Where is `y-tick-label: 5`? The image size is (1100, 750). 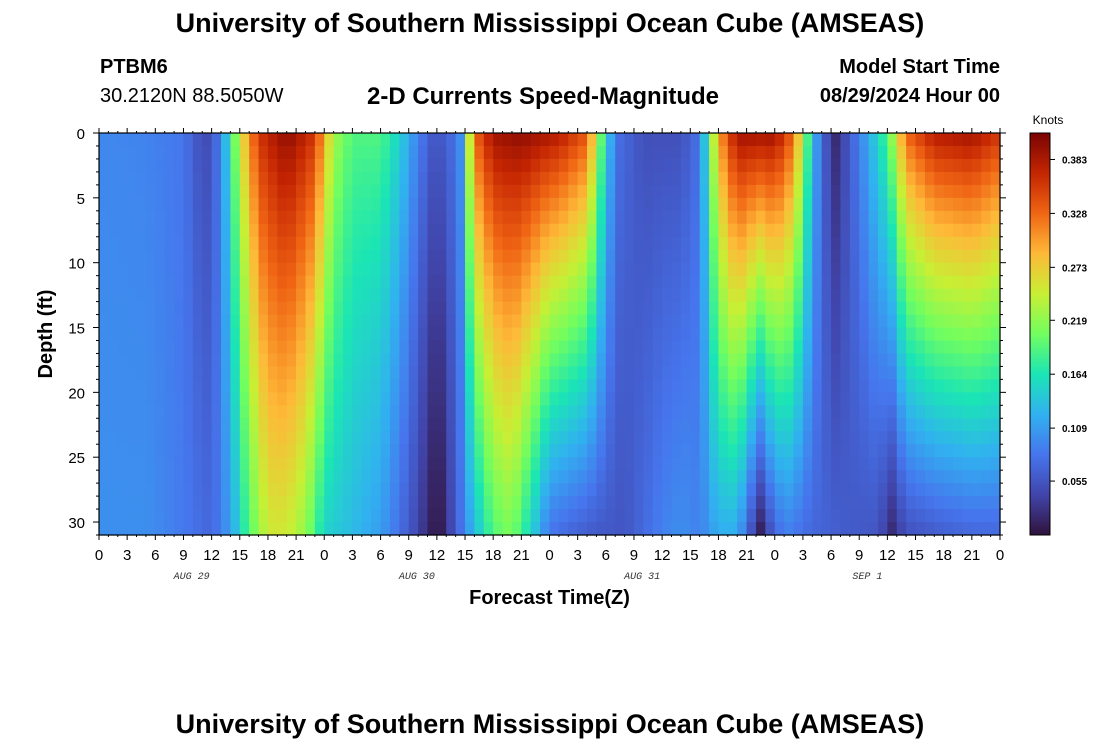 y-tick-label: 5 is located at coordinates (81, 199).